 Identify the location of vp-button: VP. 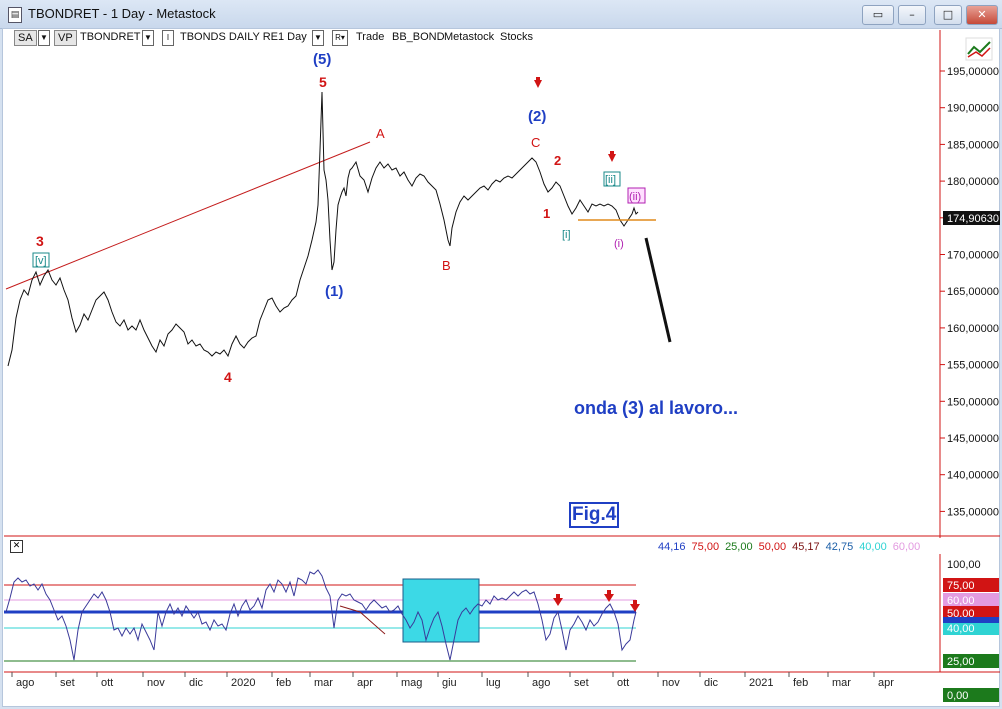
(65, 38).